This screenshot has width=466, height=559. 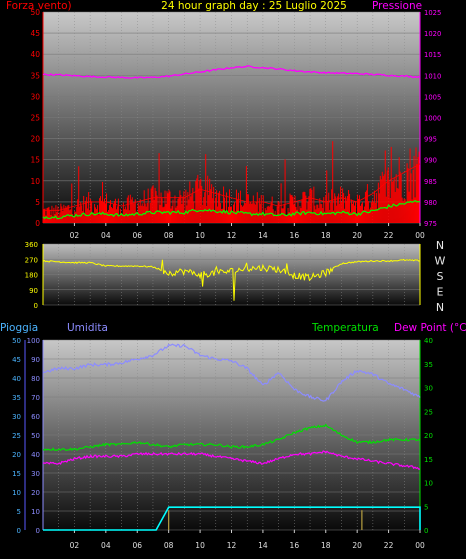 What do you see at coordinates (432, 55) in the screenshot?
I see `y-tick-label: 1015` at bounding box center [432, 55].